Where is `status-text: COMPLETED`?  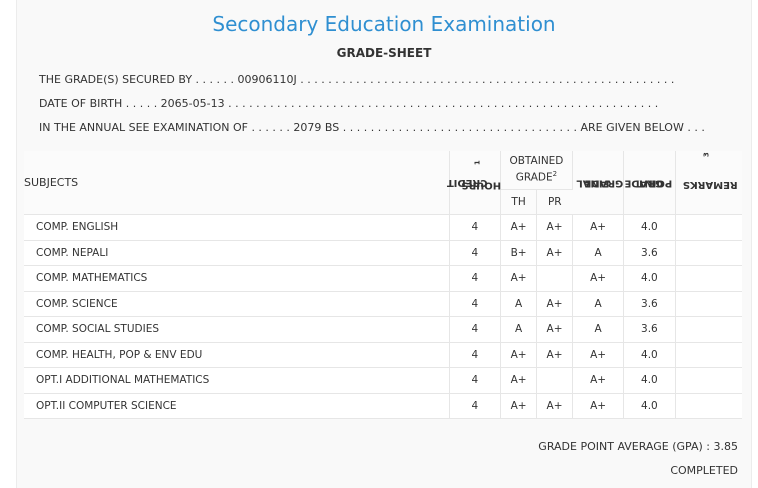
status-text: COMPLETED is located at coordinates (704, 470).